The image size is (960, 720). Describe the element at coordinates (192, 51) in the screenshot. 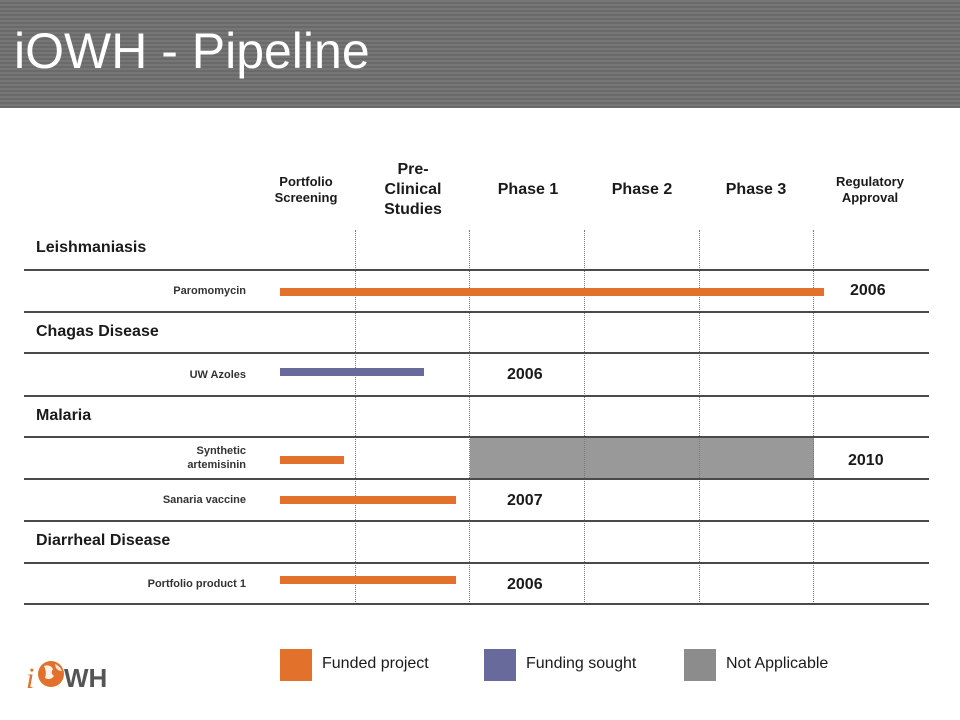

I see `page-title: iOWH - Pipeline` at that location.